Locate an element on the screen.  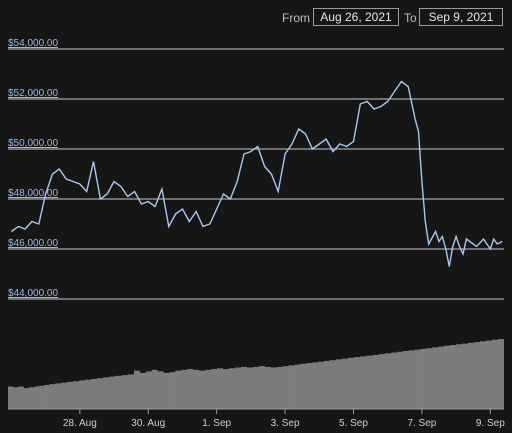
x-tick-label: 9. Sep is located at coordinates (490, 423).